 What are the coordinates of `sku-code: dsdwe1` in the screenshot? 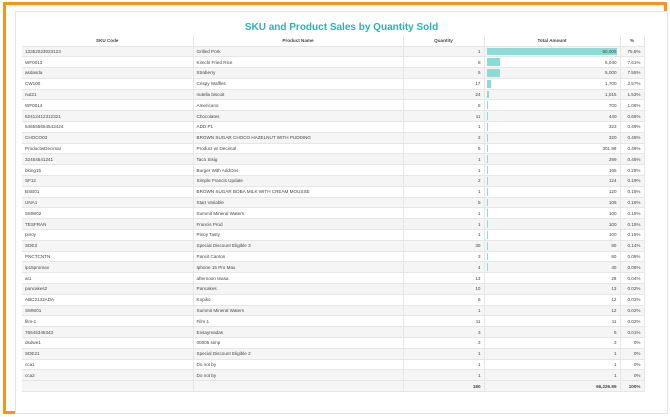 It's located at (108, 343).